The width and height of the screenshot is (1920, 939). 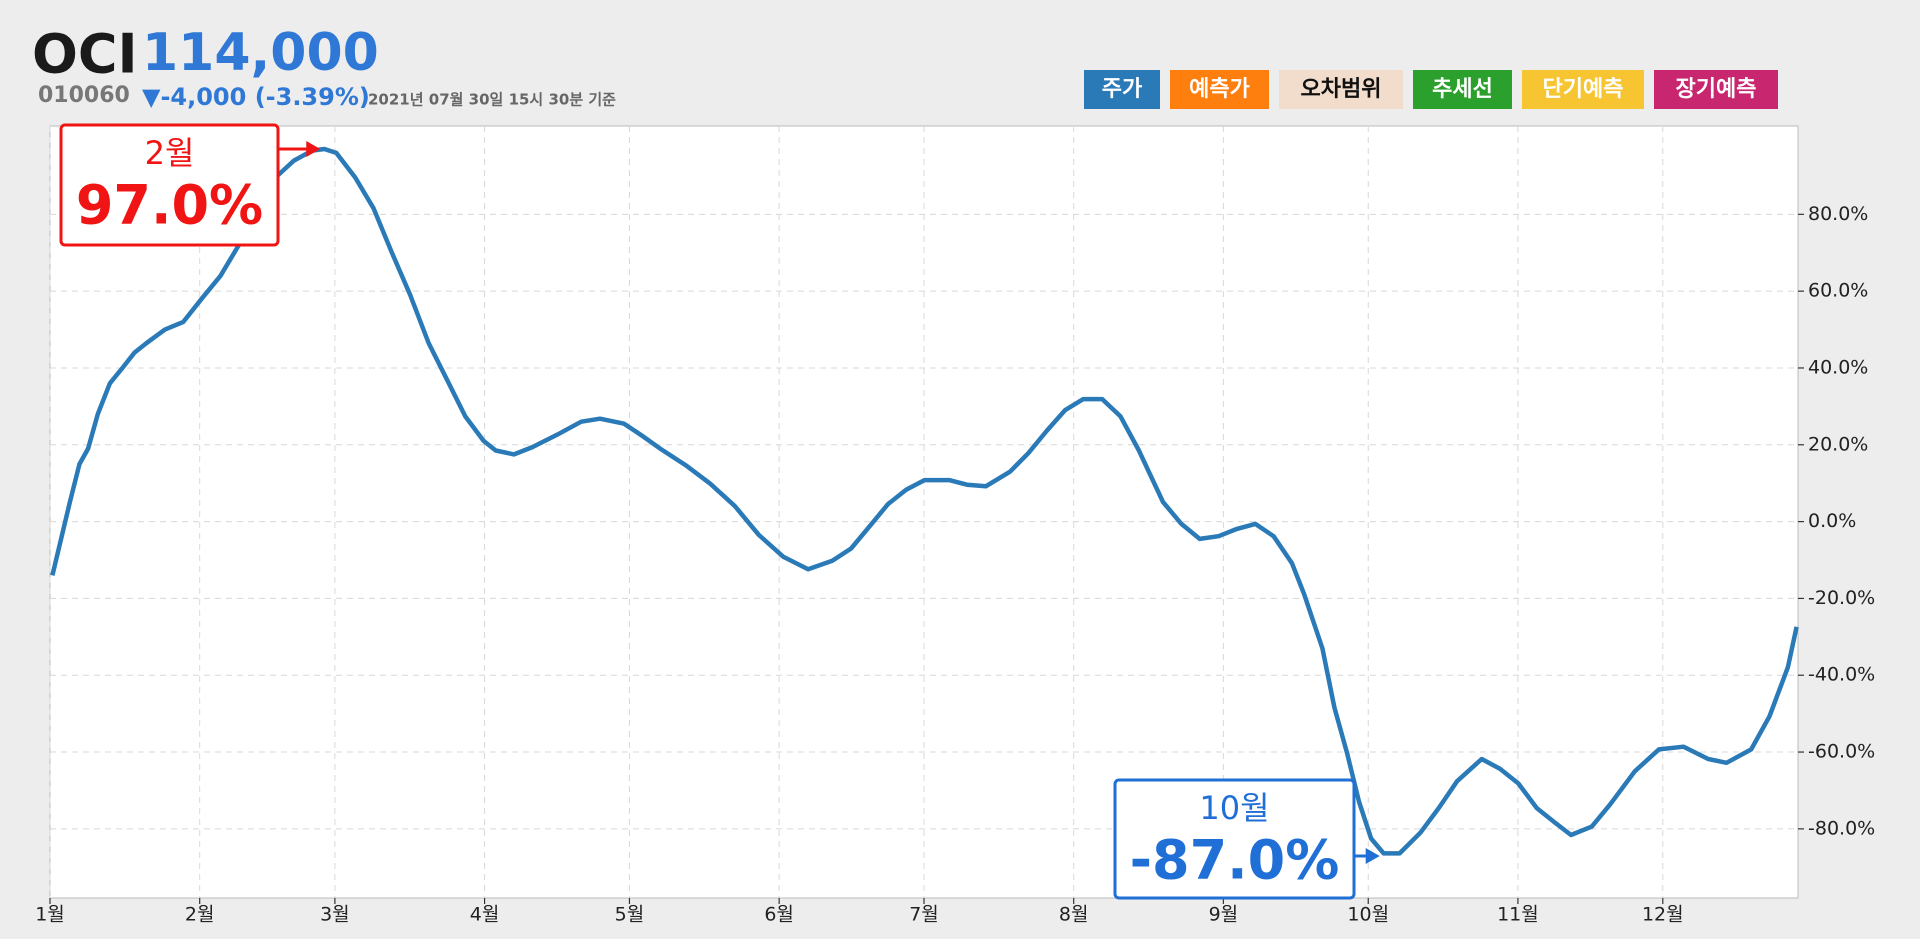 I want to click on legend-button: 장기예측, so click(x=1716, y=89).